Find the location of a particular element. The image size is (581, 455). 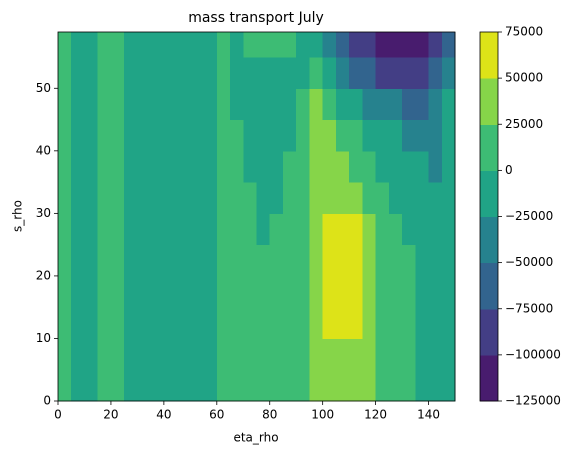

colorbar-tick-label: −25000 is located at coordinates (529, 216).